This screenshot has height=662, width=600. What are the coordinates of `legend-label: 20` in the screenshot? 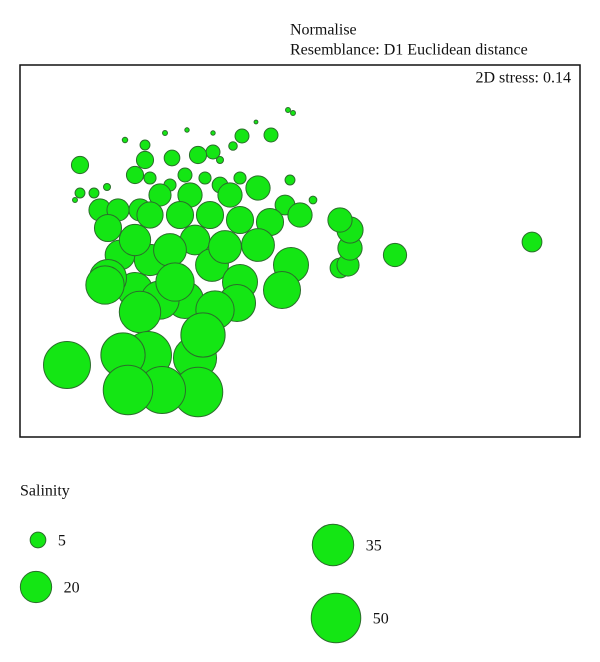 It's located at (72, 588).